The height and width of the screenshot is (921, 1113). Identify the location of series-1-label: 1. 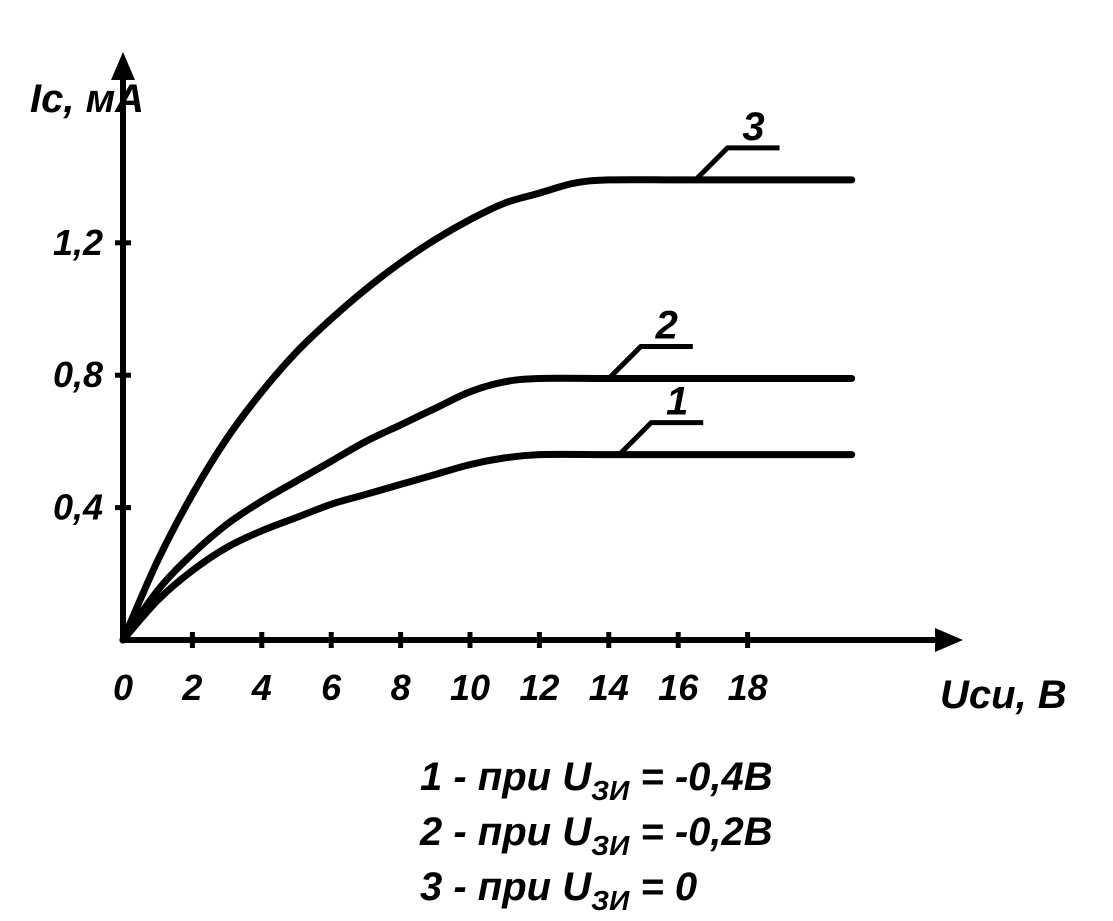
(677, 402).